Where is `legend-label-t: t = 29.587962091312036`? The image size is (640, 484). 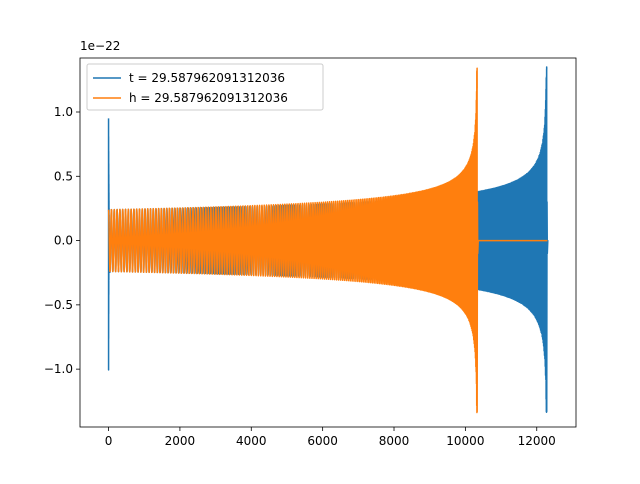 legend-label-t: t = 29.587962091312036 is located at coordinates (207, 78).